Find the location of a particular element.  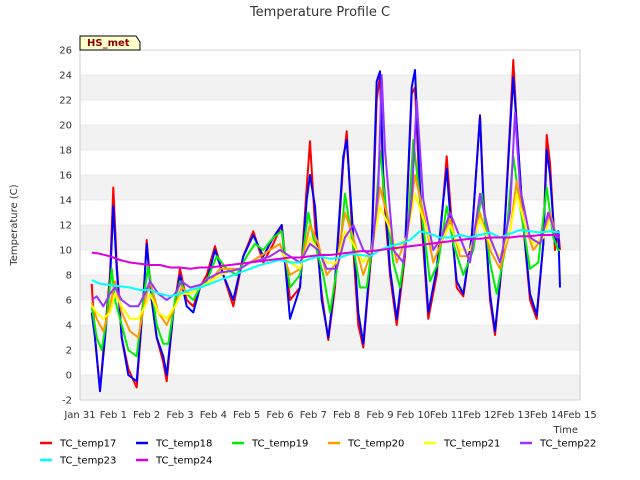

badge-background is located at coordinates (110, 43).